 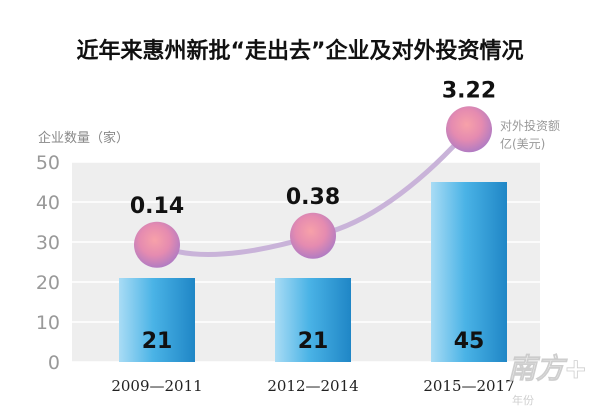 I want to click on y-tick-label: 40, so click(x=48, y=203).